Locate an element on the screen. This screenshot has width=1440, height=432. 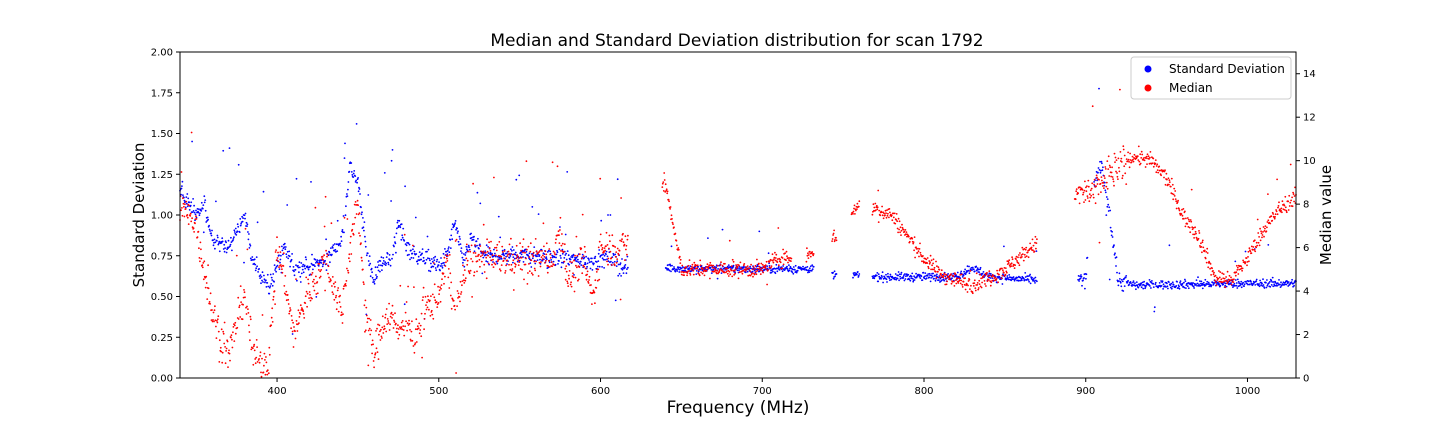
y2-axis-label: Median value is located at coordinates (1326, 215).